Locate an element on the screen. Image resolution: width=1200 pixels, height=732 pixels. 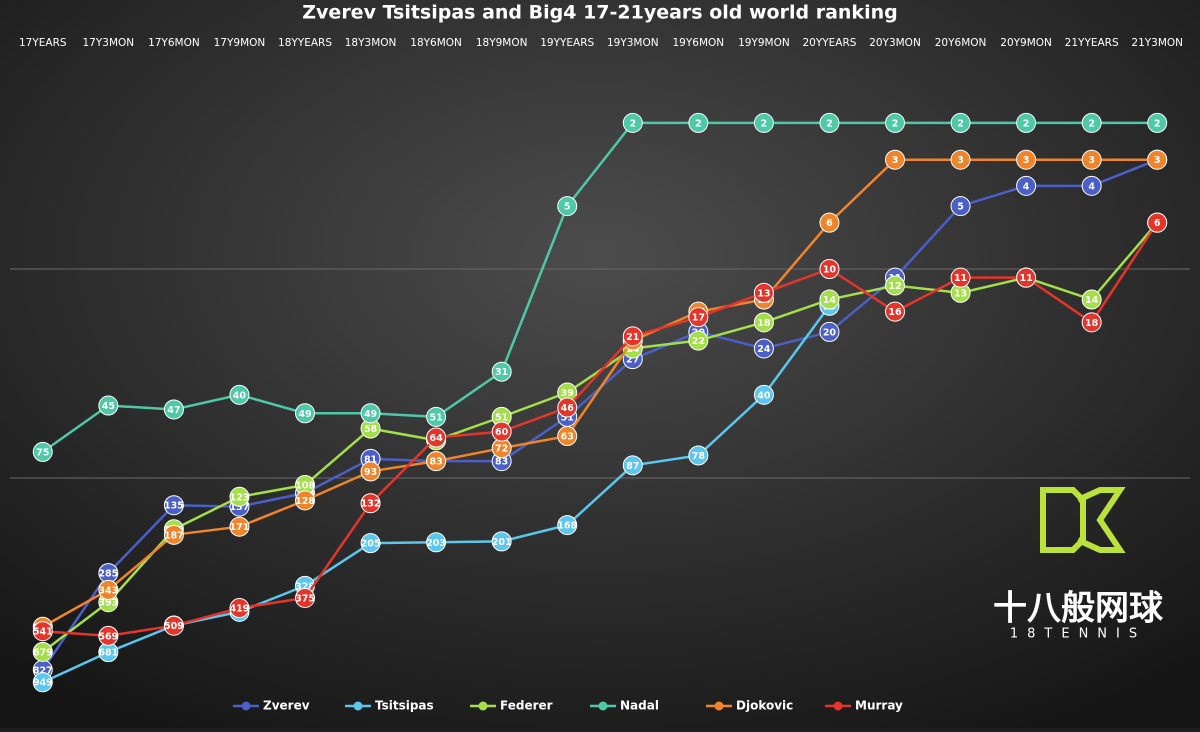
legend-label: Zverev is located at coordinates (286, 706).